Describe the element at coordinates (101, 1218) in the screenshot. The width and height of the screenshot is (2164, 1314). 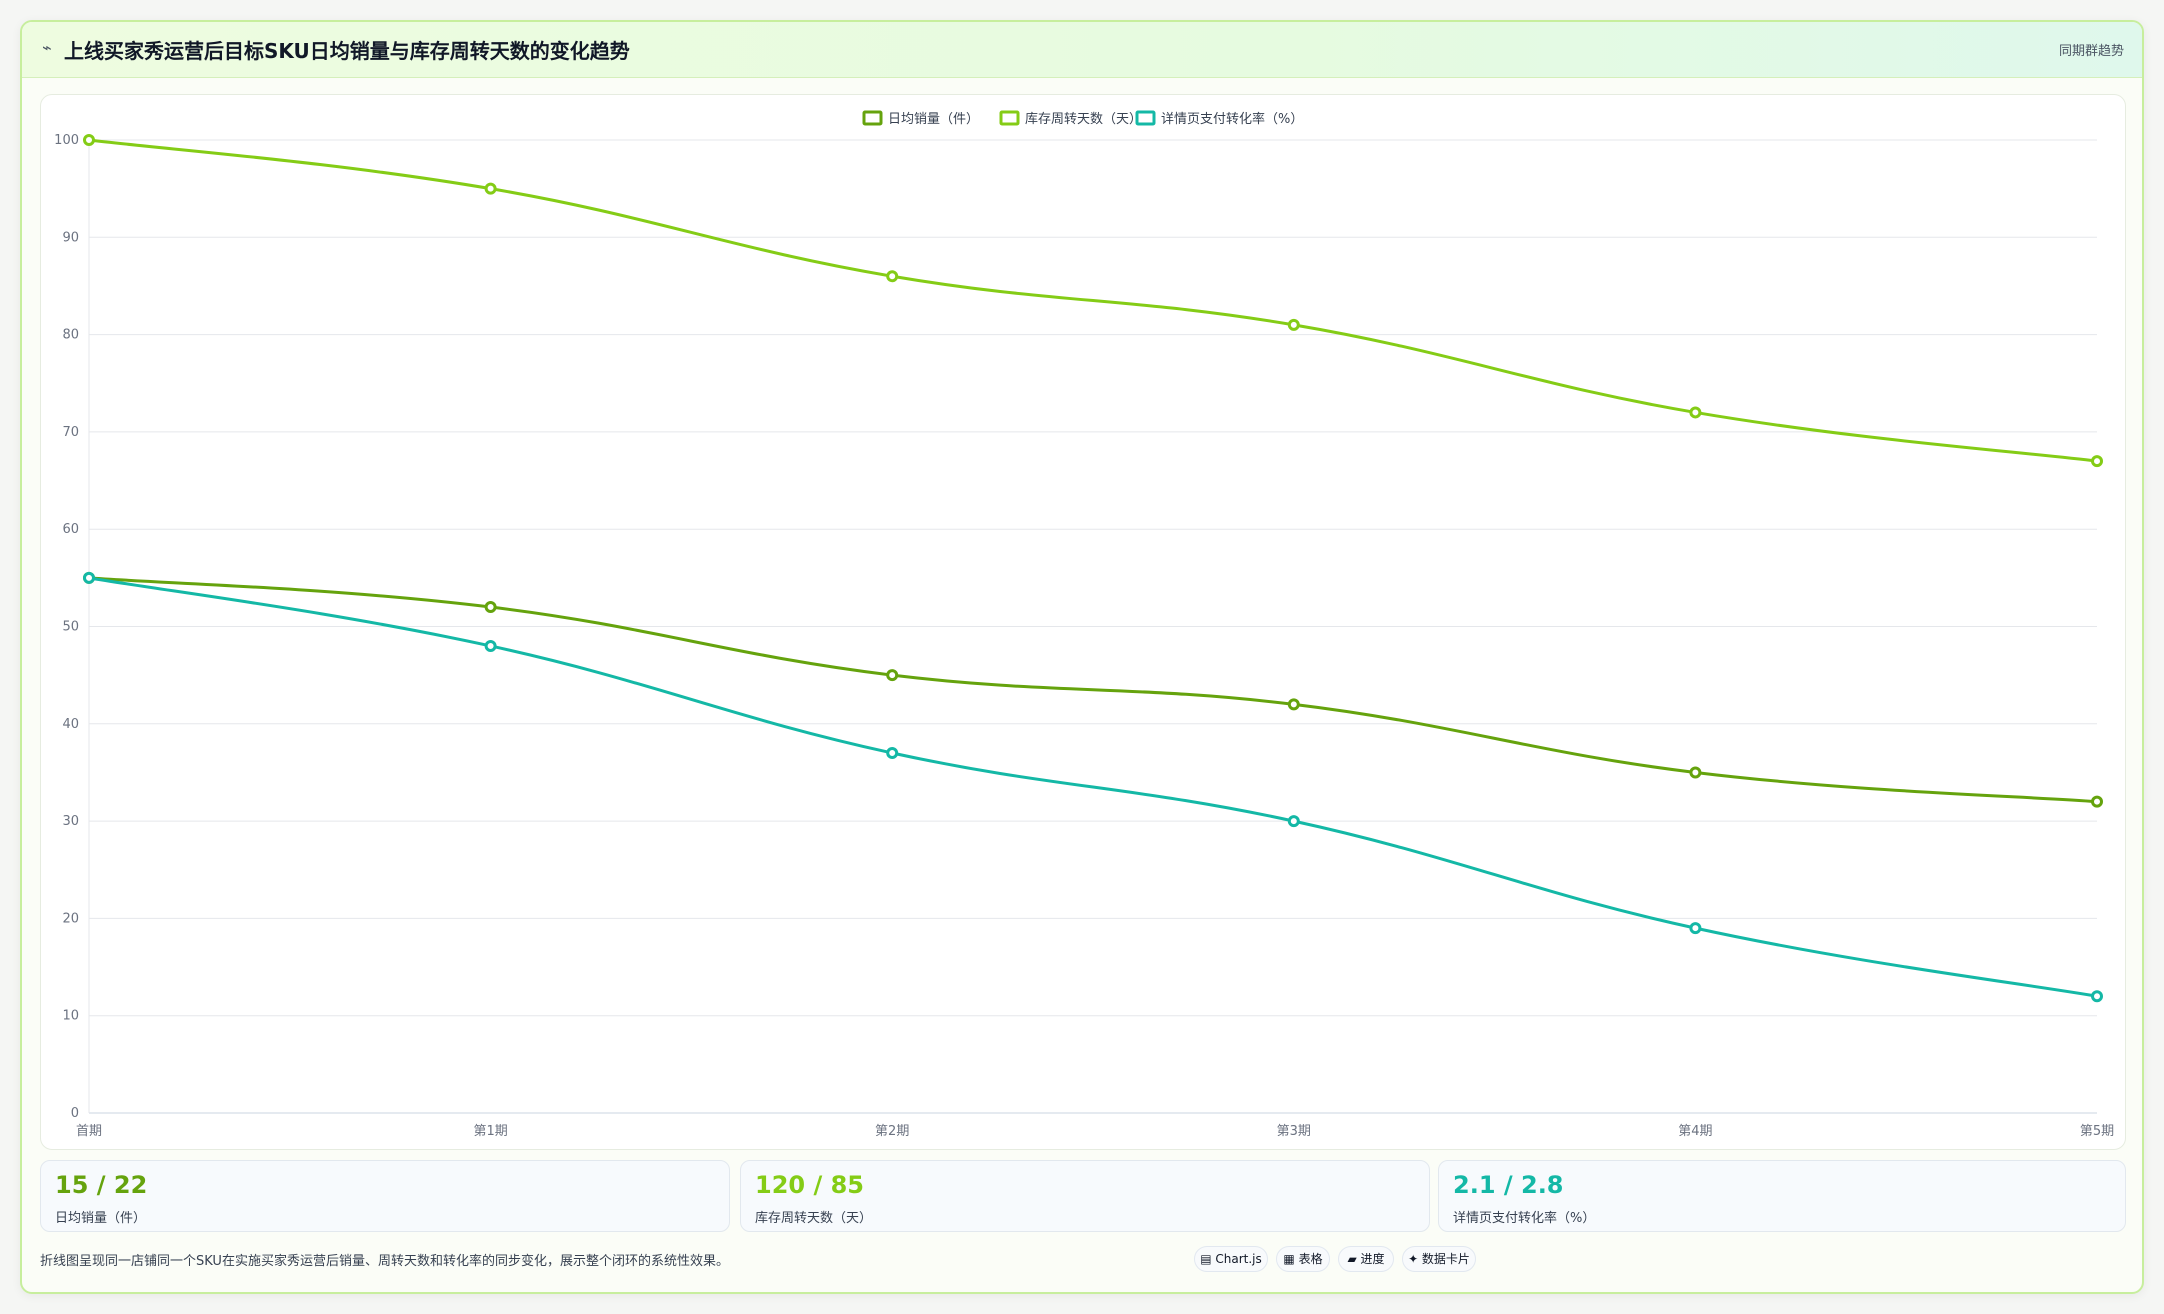
I see `stat-label: 日均销量（件）` at that location.